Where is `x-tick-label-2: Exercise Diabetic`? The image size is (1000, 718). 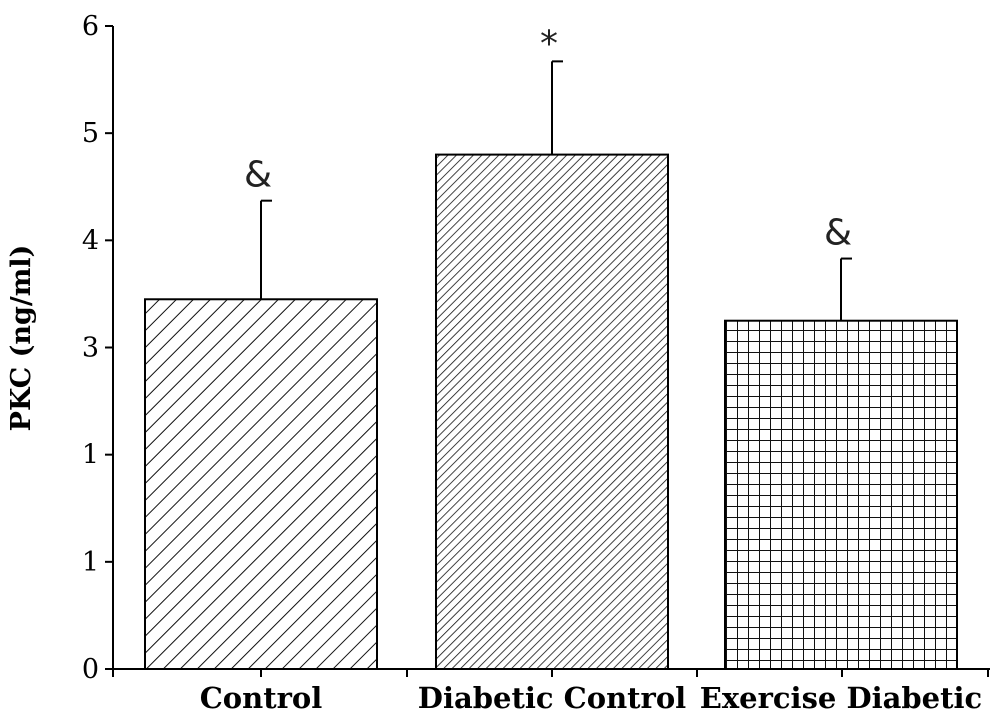 x-tick-label-2: Exercise Diabetic is located at coordinates (841, 698).